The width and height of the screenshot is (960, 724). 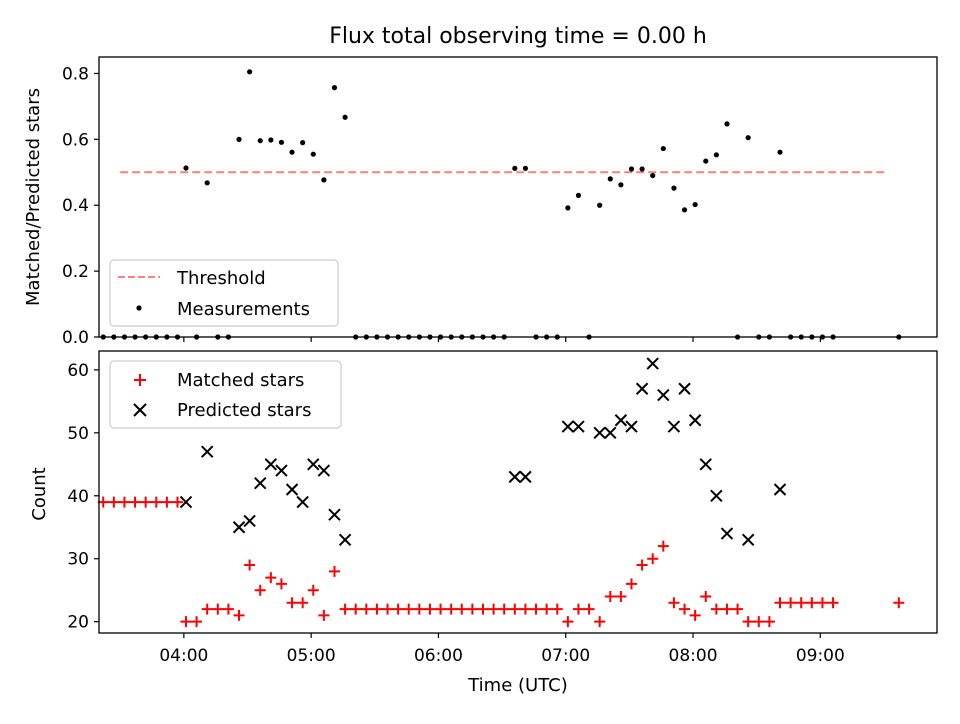 I want to click on top-y-ticks: 0.0 0.2 0.4 0.6 0.8, so click(x=80, y=206).